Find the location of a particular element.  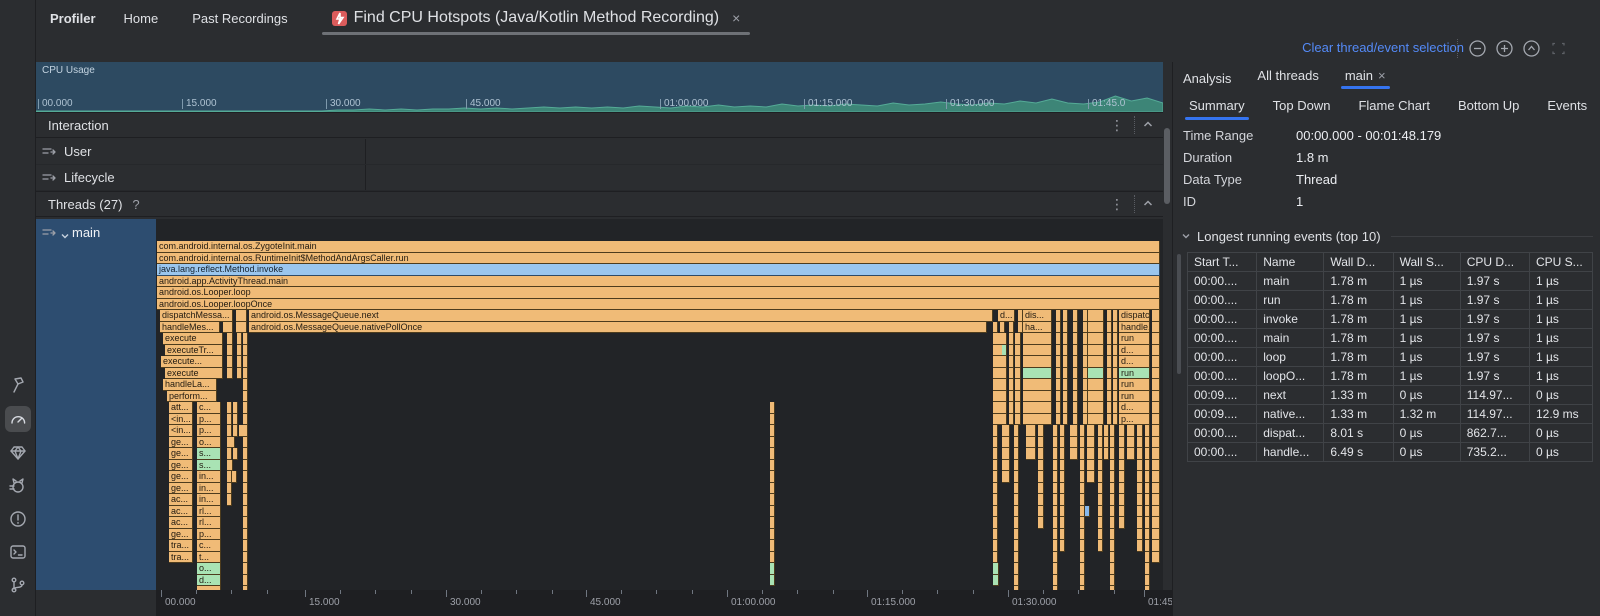

tab-summary: Summary is located at coordinates (1217, 109).